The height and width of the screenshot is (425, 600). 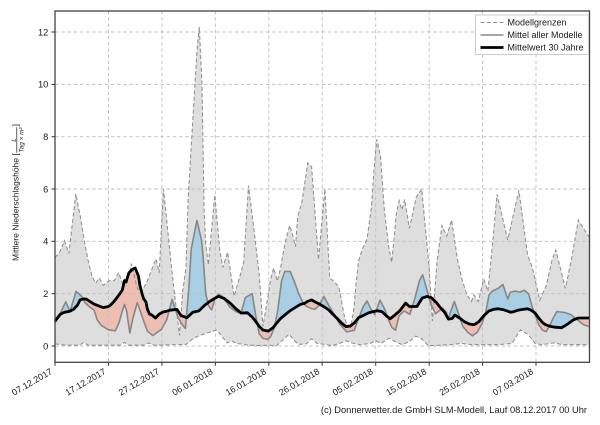 What do you see at coordinates (45, 346) in the screenshot?
I see `svg-text: 0` at bounding box center [45, 346].